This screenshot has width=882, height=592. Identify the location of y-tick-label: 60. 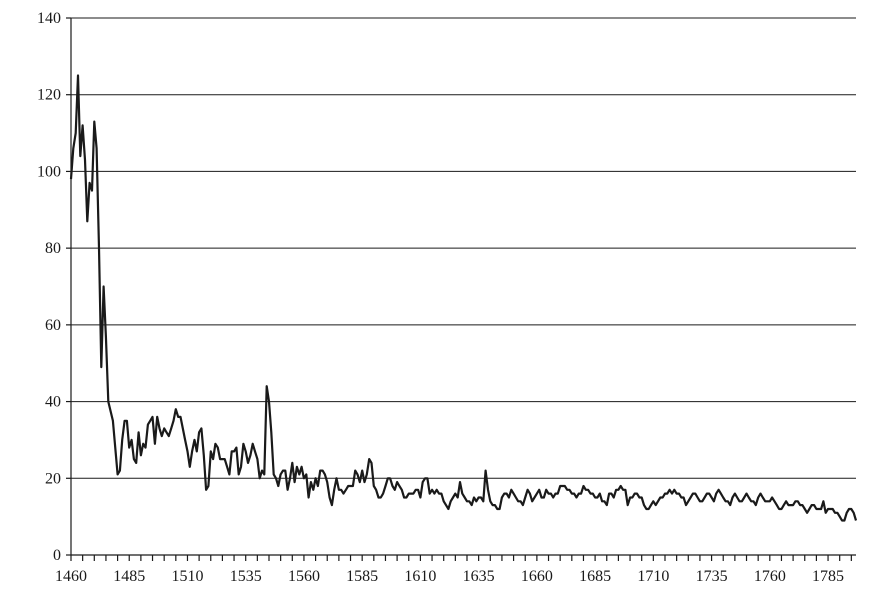
(53, 325).